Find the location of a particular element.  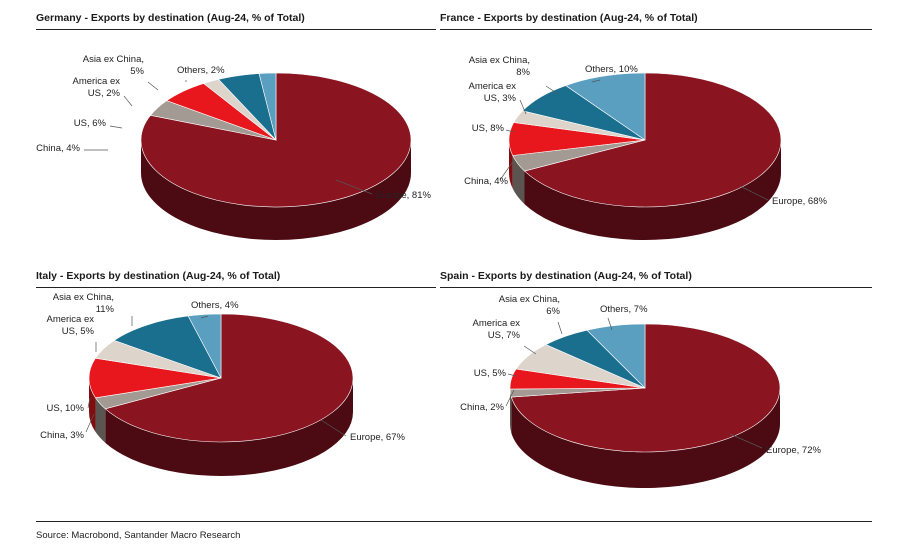

data-label-asia-ex-china: Asia ex China, 8% is located at coordinates (500, 66).